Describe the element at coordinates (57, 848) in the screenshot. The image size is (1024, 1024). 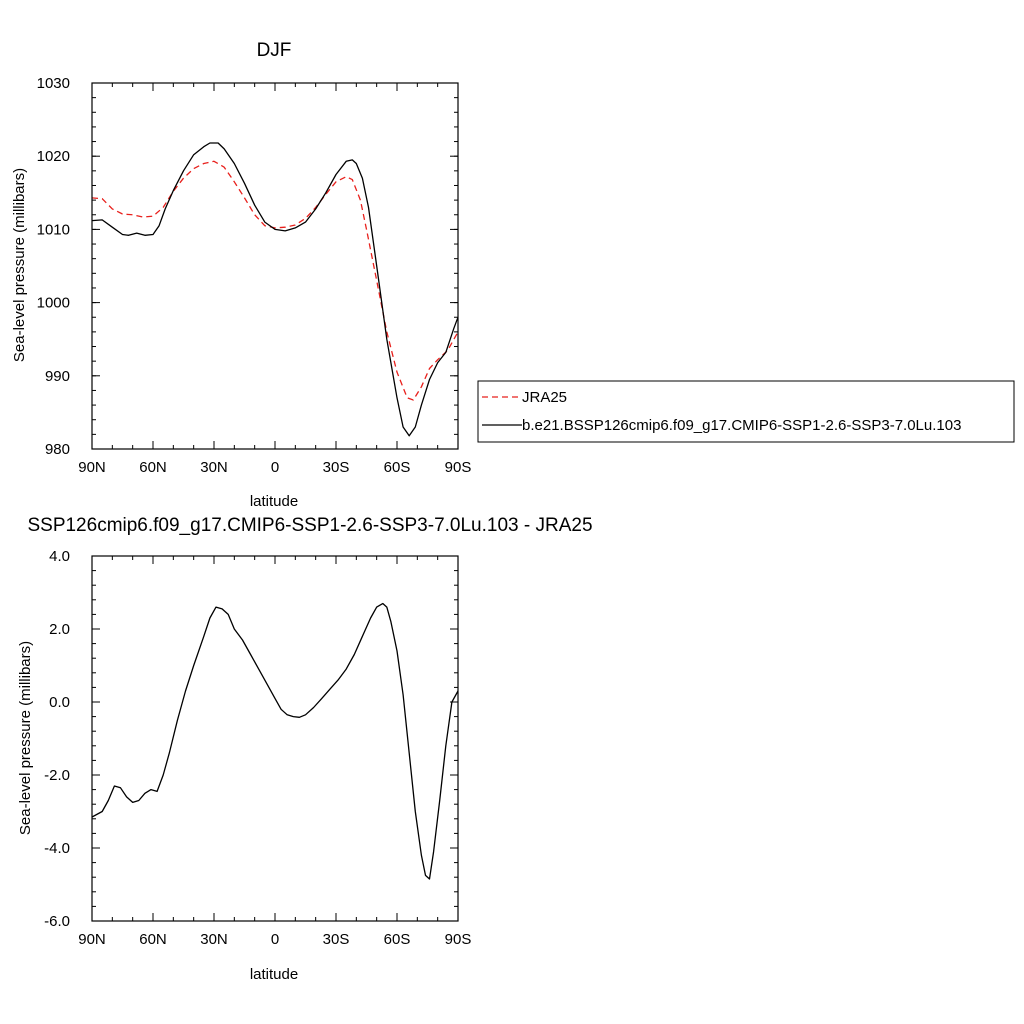
I see `y-tick-label: -4.0` at that location.